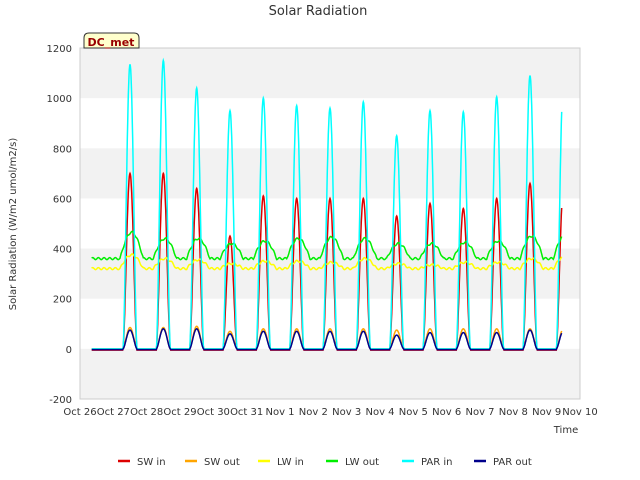  Describe the element at coordinates (546, 412) in the screenshot. I see `x-tick-label: Nov 9` at that location.